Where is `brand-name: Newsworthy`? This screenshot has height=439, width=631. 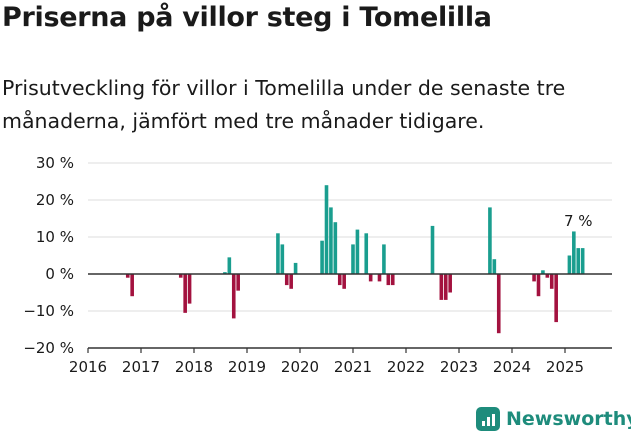 brand-name: Newsworthy is located at coordinates (568, 419).